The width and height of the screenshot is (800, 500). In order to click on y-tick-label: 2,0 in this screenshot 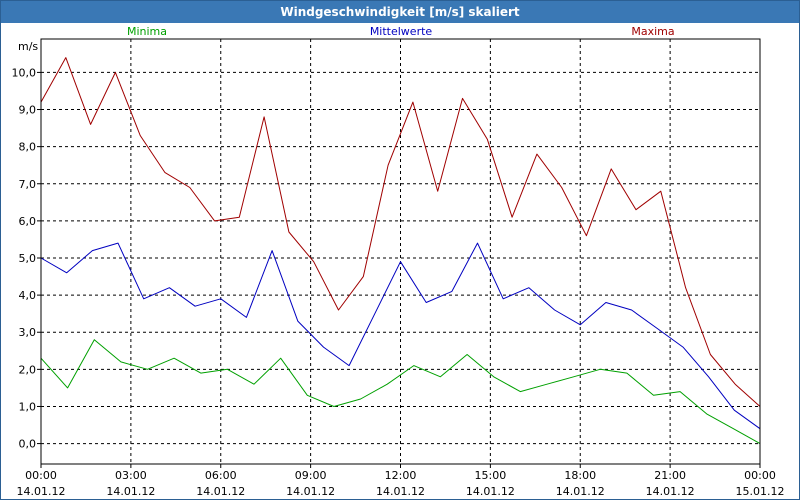, I will do `click(28, 369)`.